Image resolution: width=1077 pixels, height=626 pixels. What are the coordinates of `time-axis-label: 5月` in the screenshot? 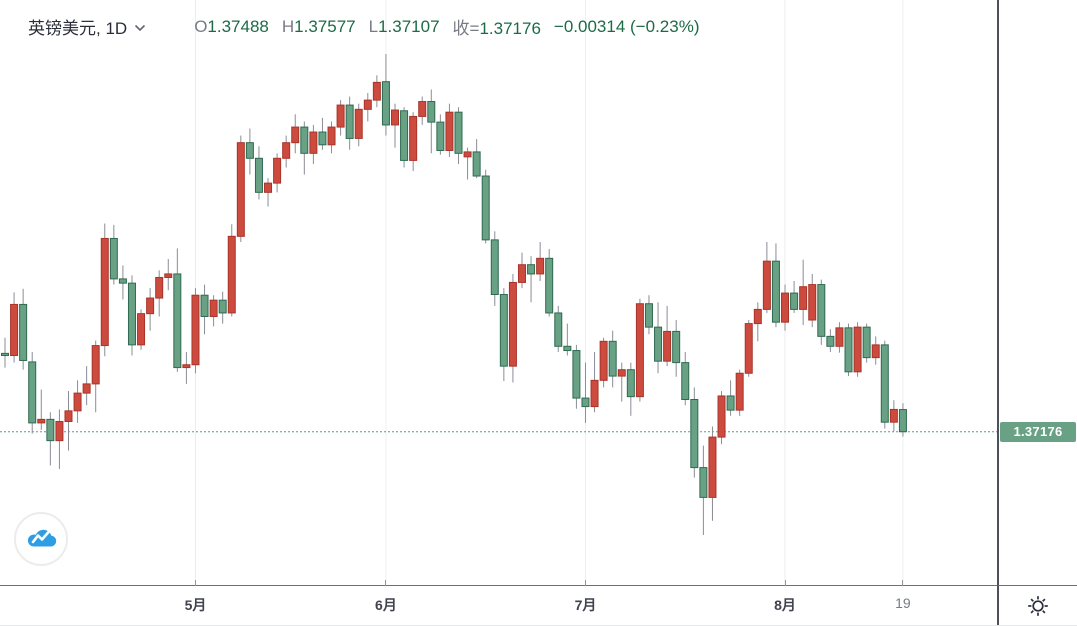 It's located at (195, 605).